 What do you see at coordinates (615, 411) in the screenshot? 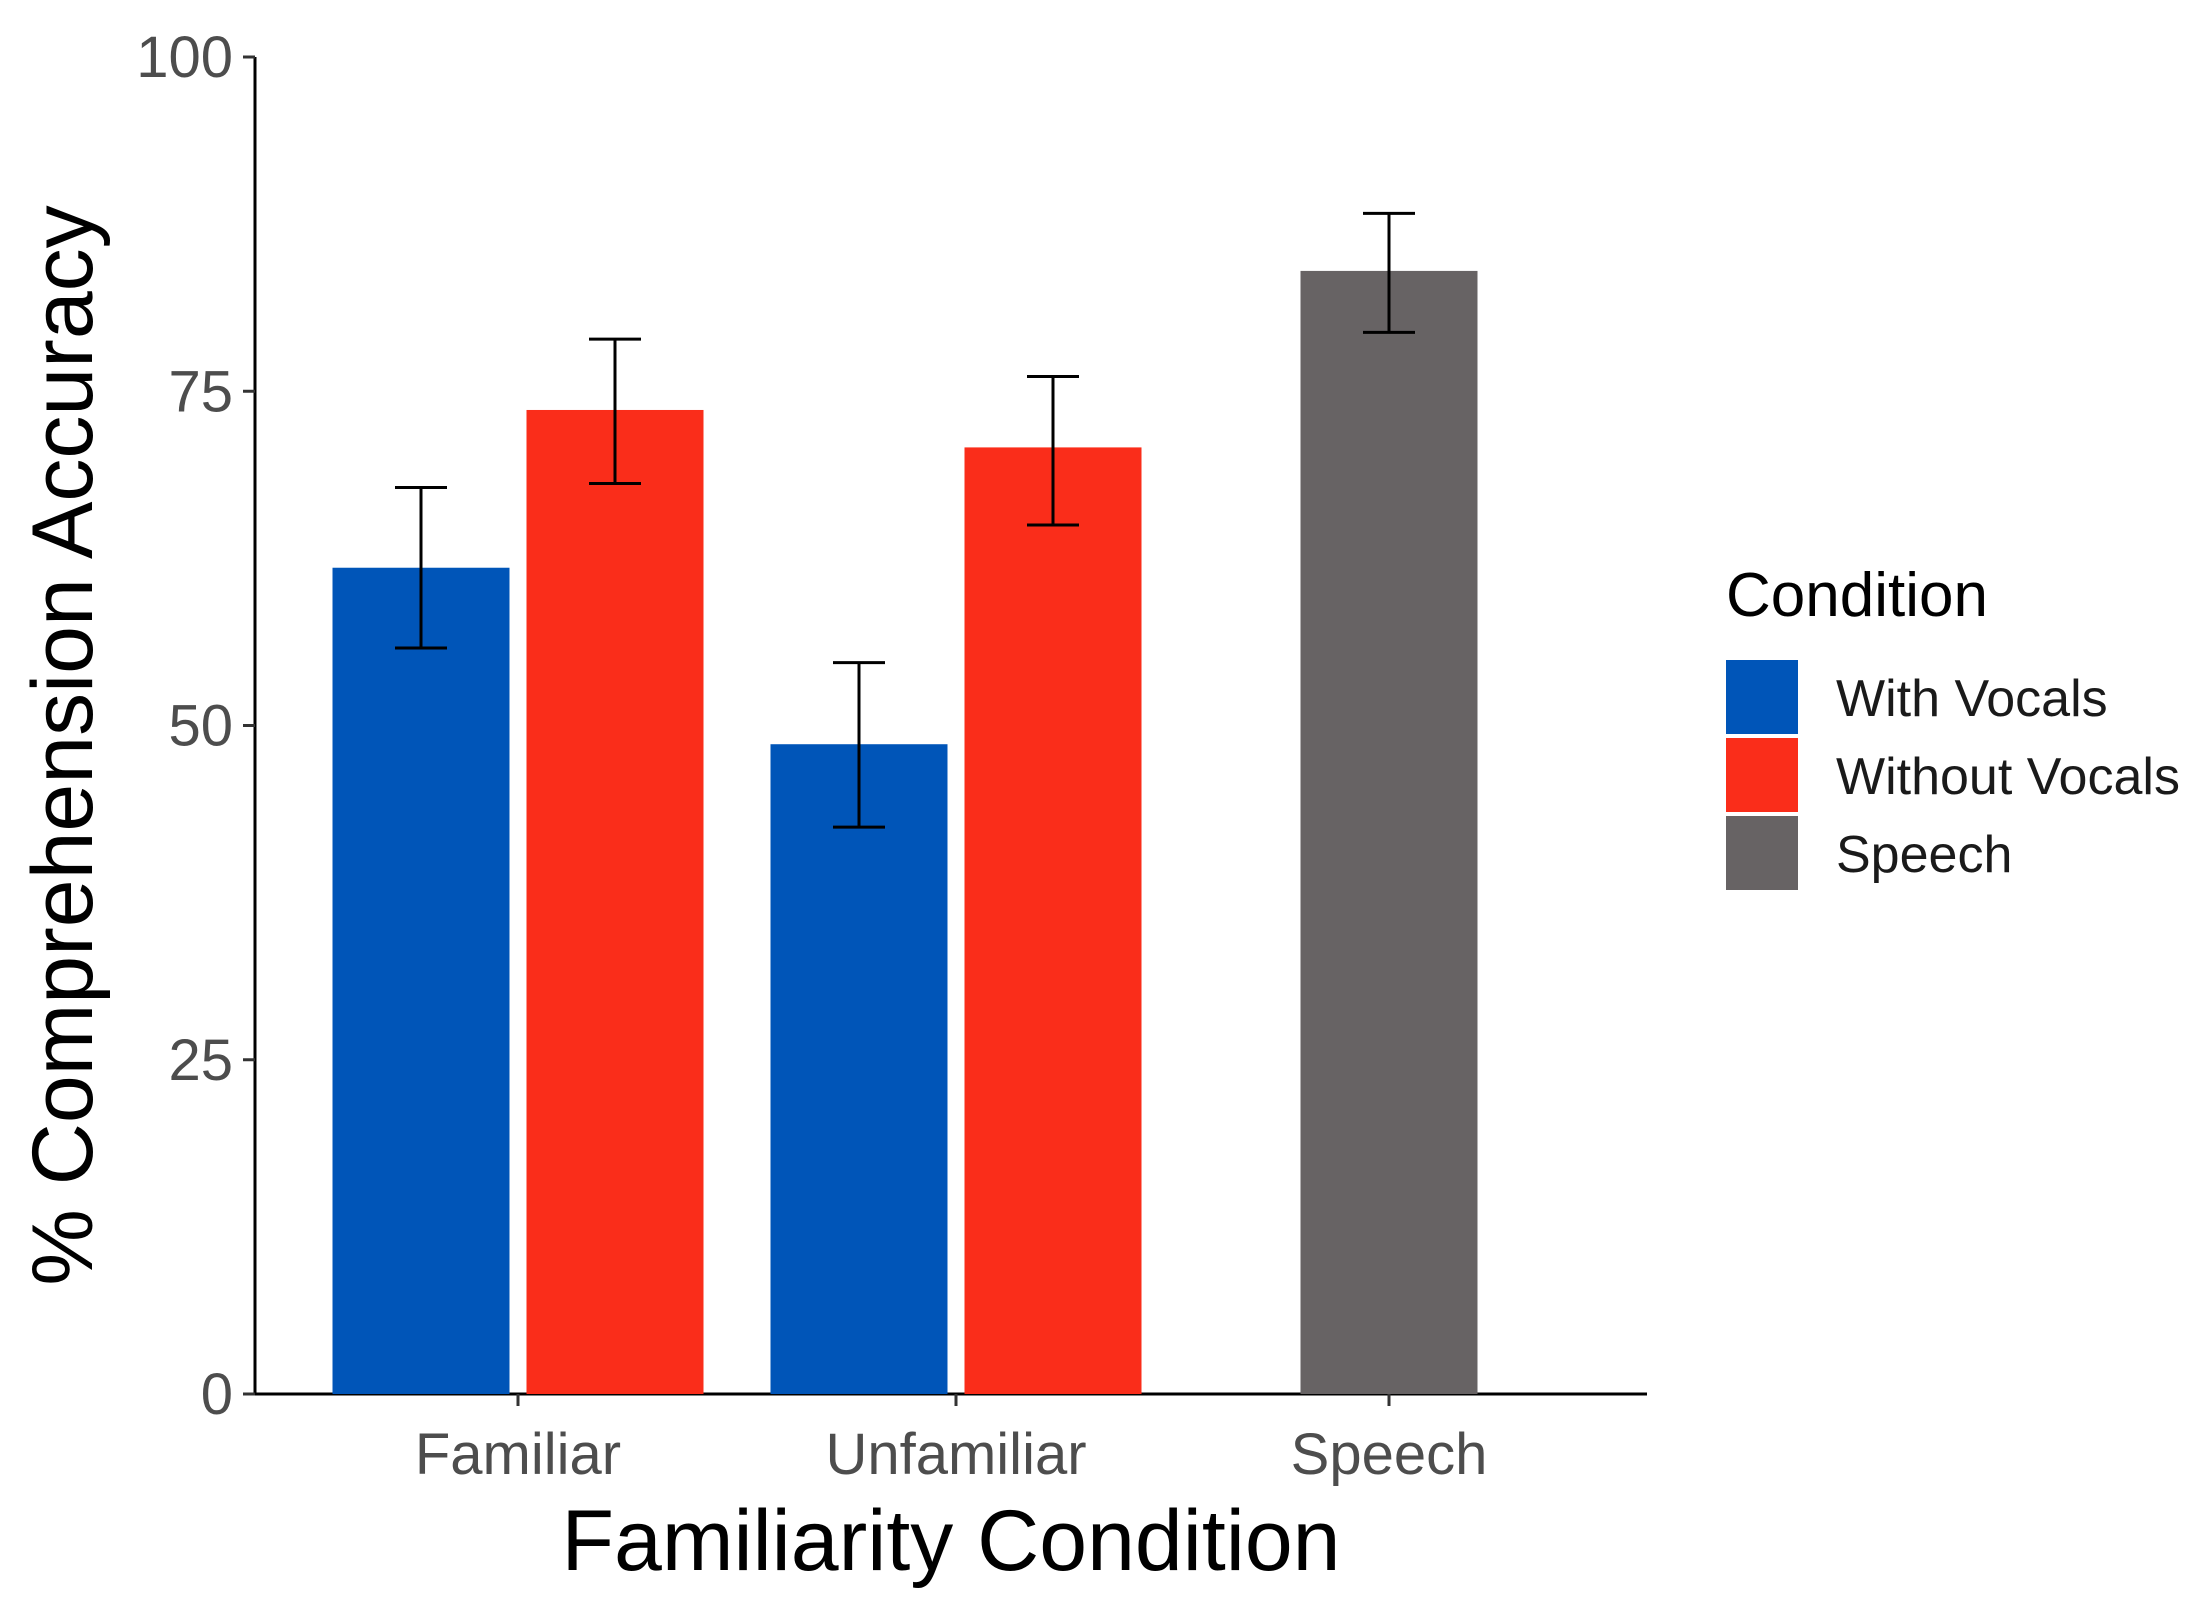
I see `error-bar-familiar-without-vocals` at bounding box center [615, 411].